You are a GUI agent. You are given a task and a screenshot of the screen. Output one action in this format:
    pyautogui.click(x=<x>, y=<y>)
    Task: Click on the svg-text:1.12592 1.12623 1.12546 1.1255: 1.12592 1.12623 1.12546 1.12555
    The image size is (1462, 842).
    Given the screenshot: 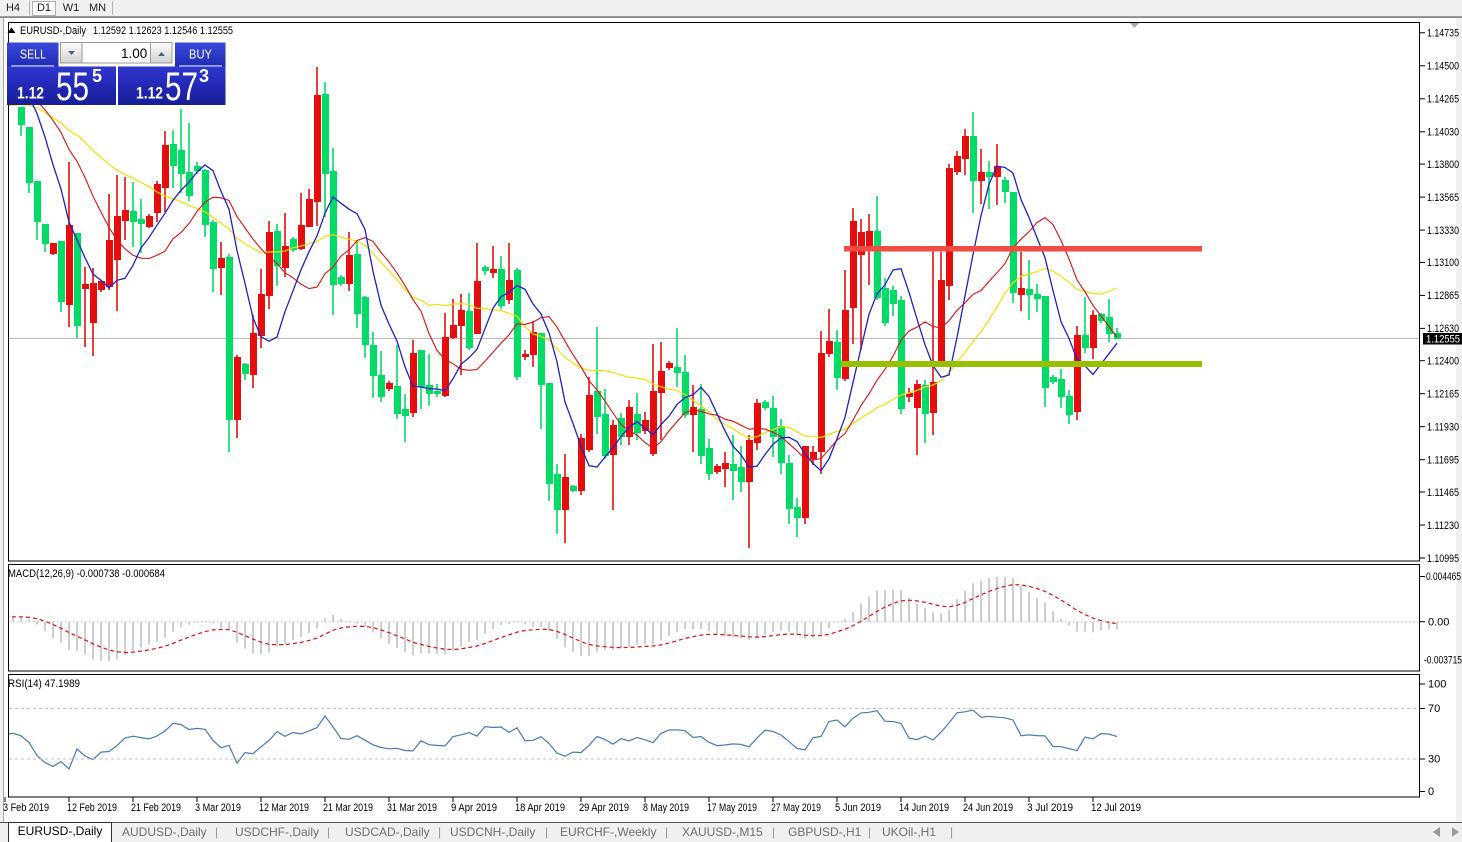 What is the action you would take?
    pyautogui.click(x=163, y=31)
    